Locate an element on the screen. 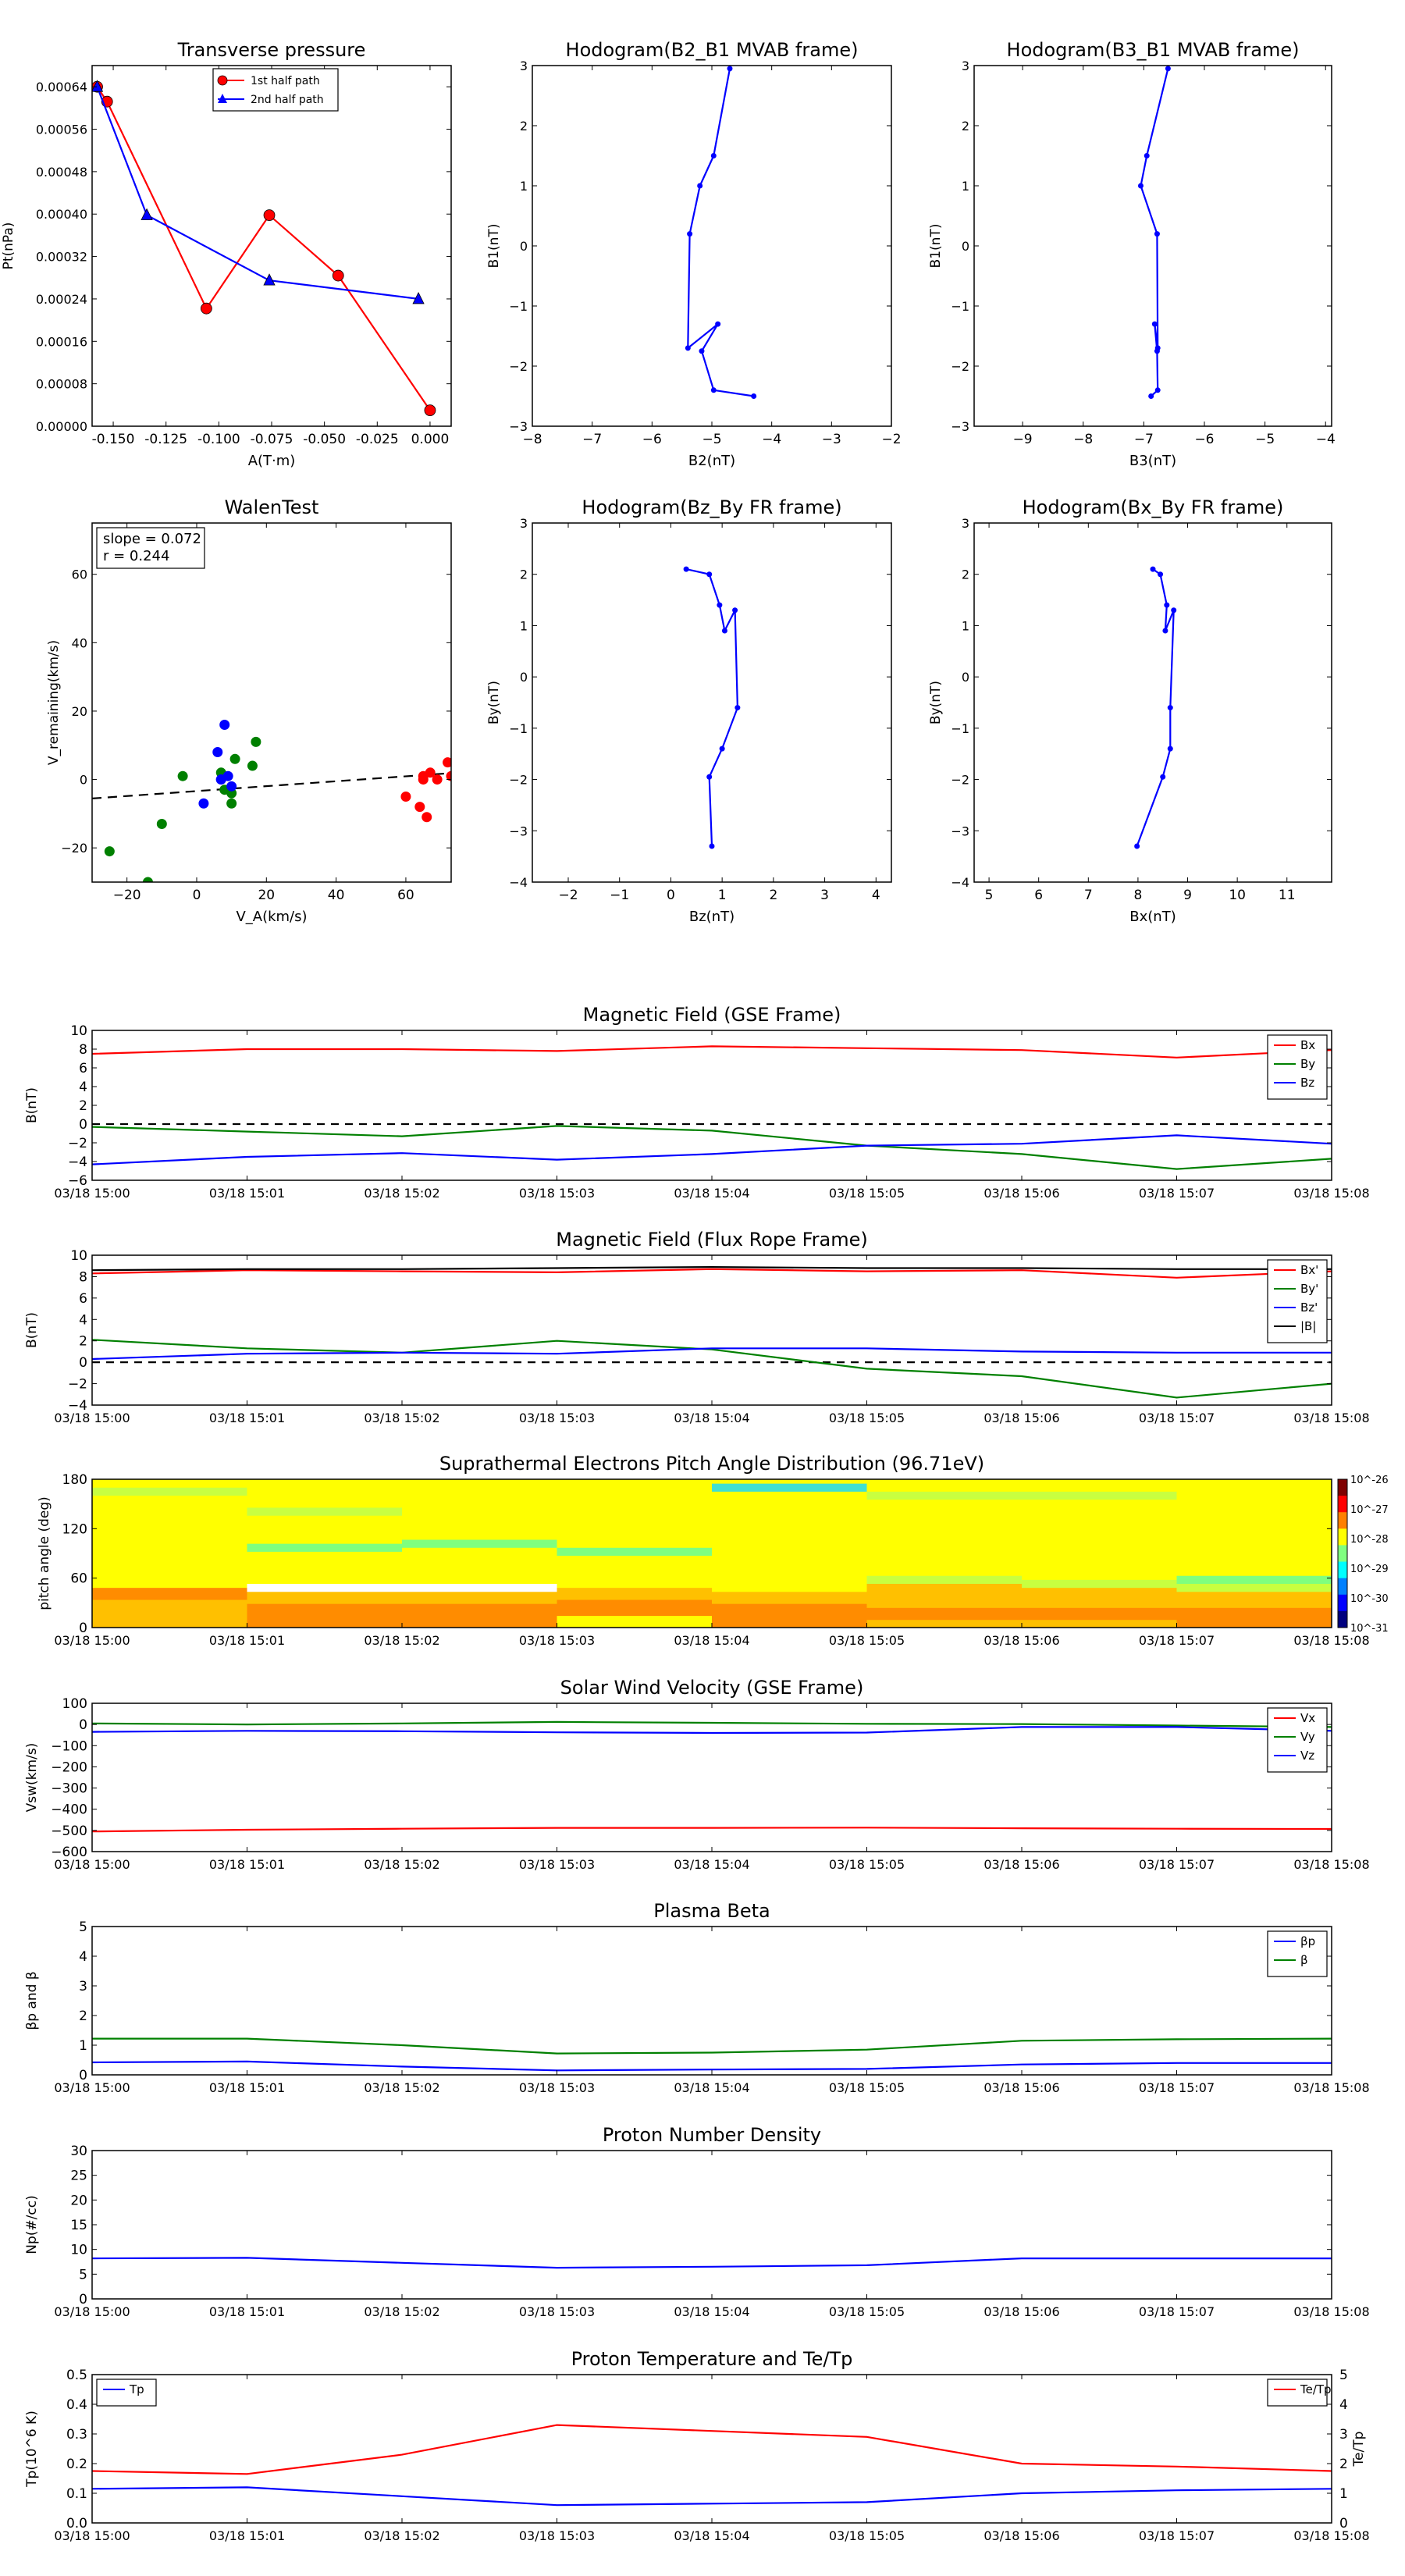 Image resolution: width=1405 pixels, height=2576 pixels. legend-label: |B| is located at coordinates (1308, 1326).